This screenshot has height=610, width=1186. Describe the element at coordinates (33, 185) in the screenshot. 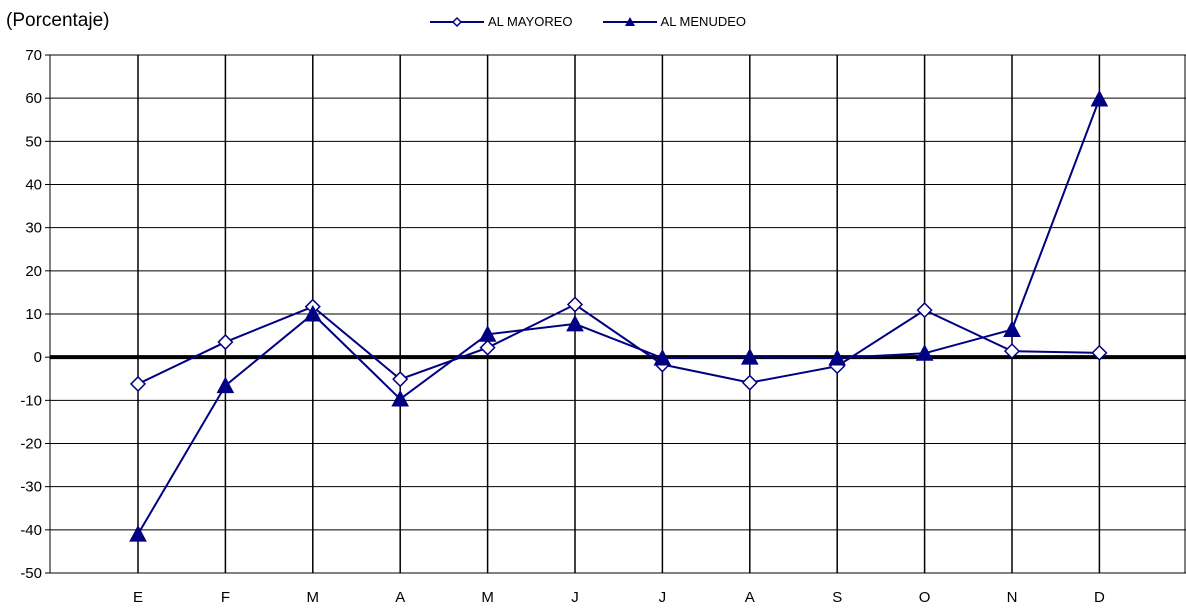

I see `y-tick-label: 40` at that location.